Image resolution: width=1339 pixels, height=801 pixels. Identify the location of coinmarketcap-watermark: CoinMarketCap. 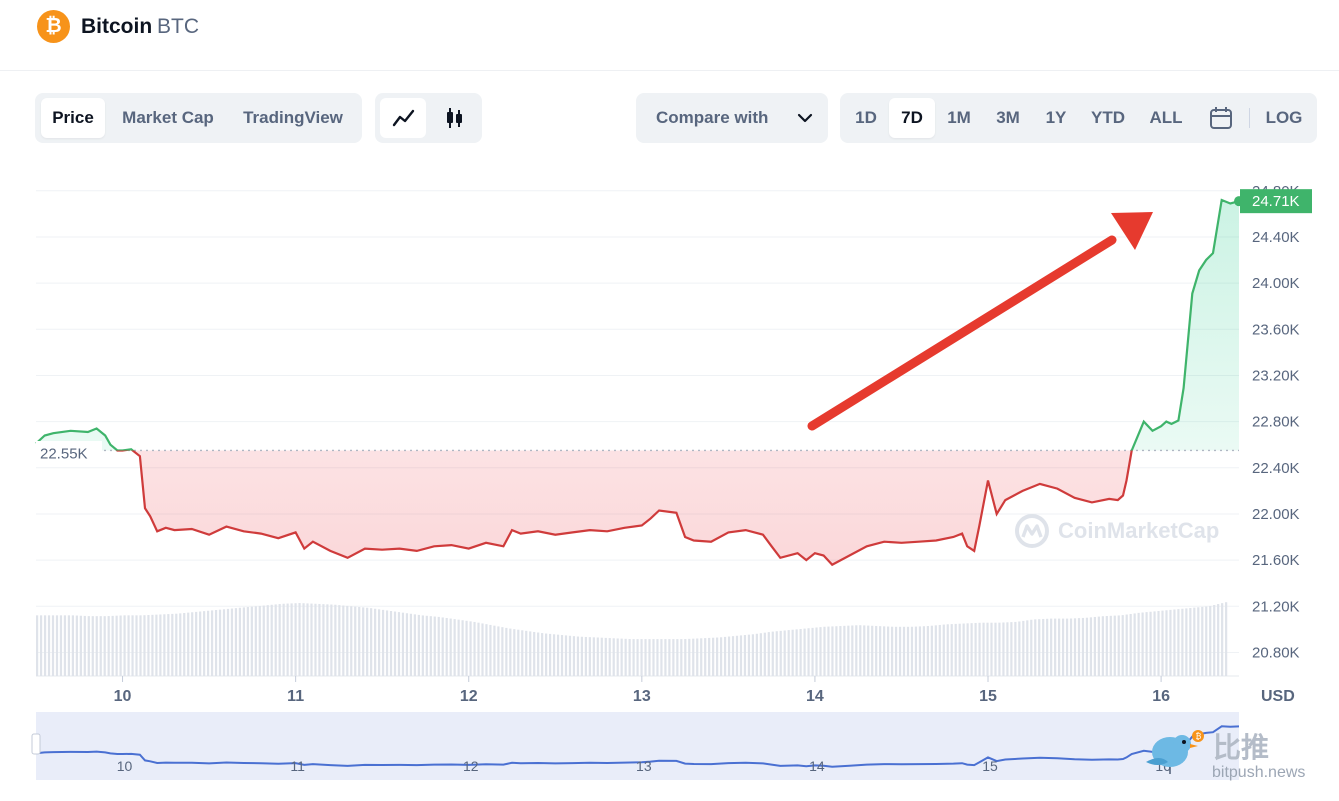
(1115, 531).